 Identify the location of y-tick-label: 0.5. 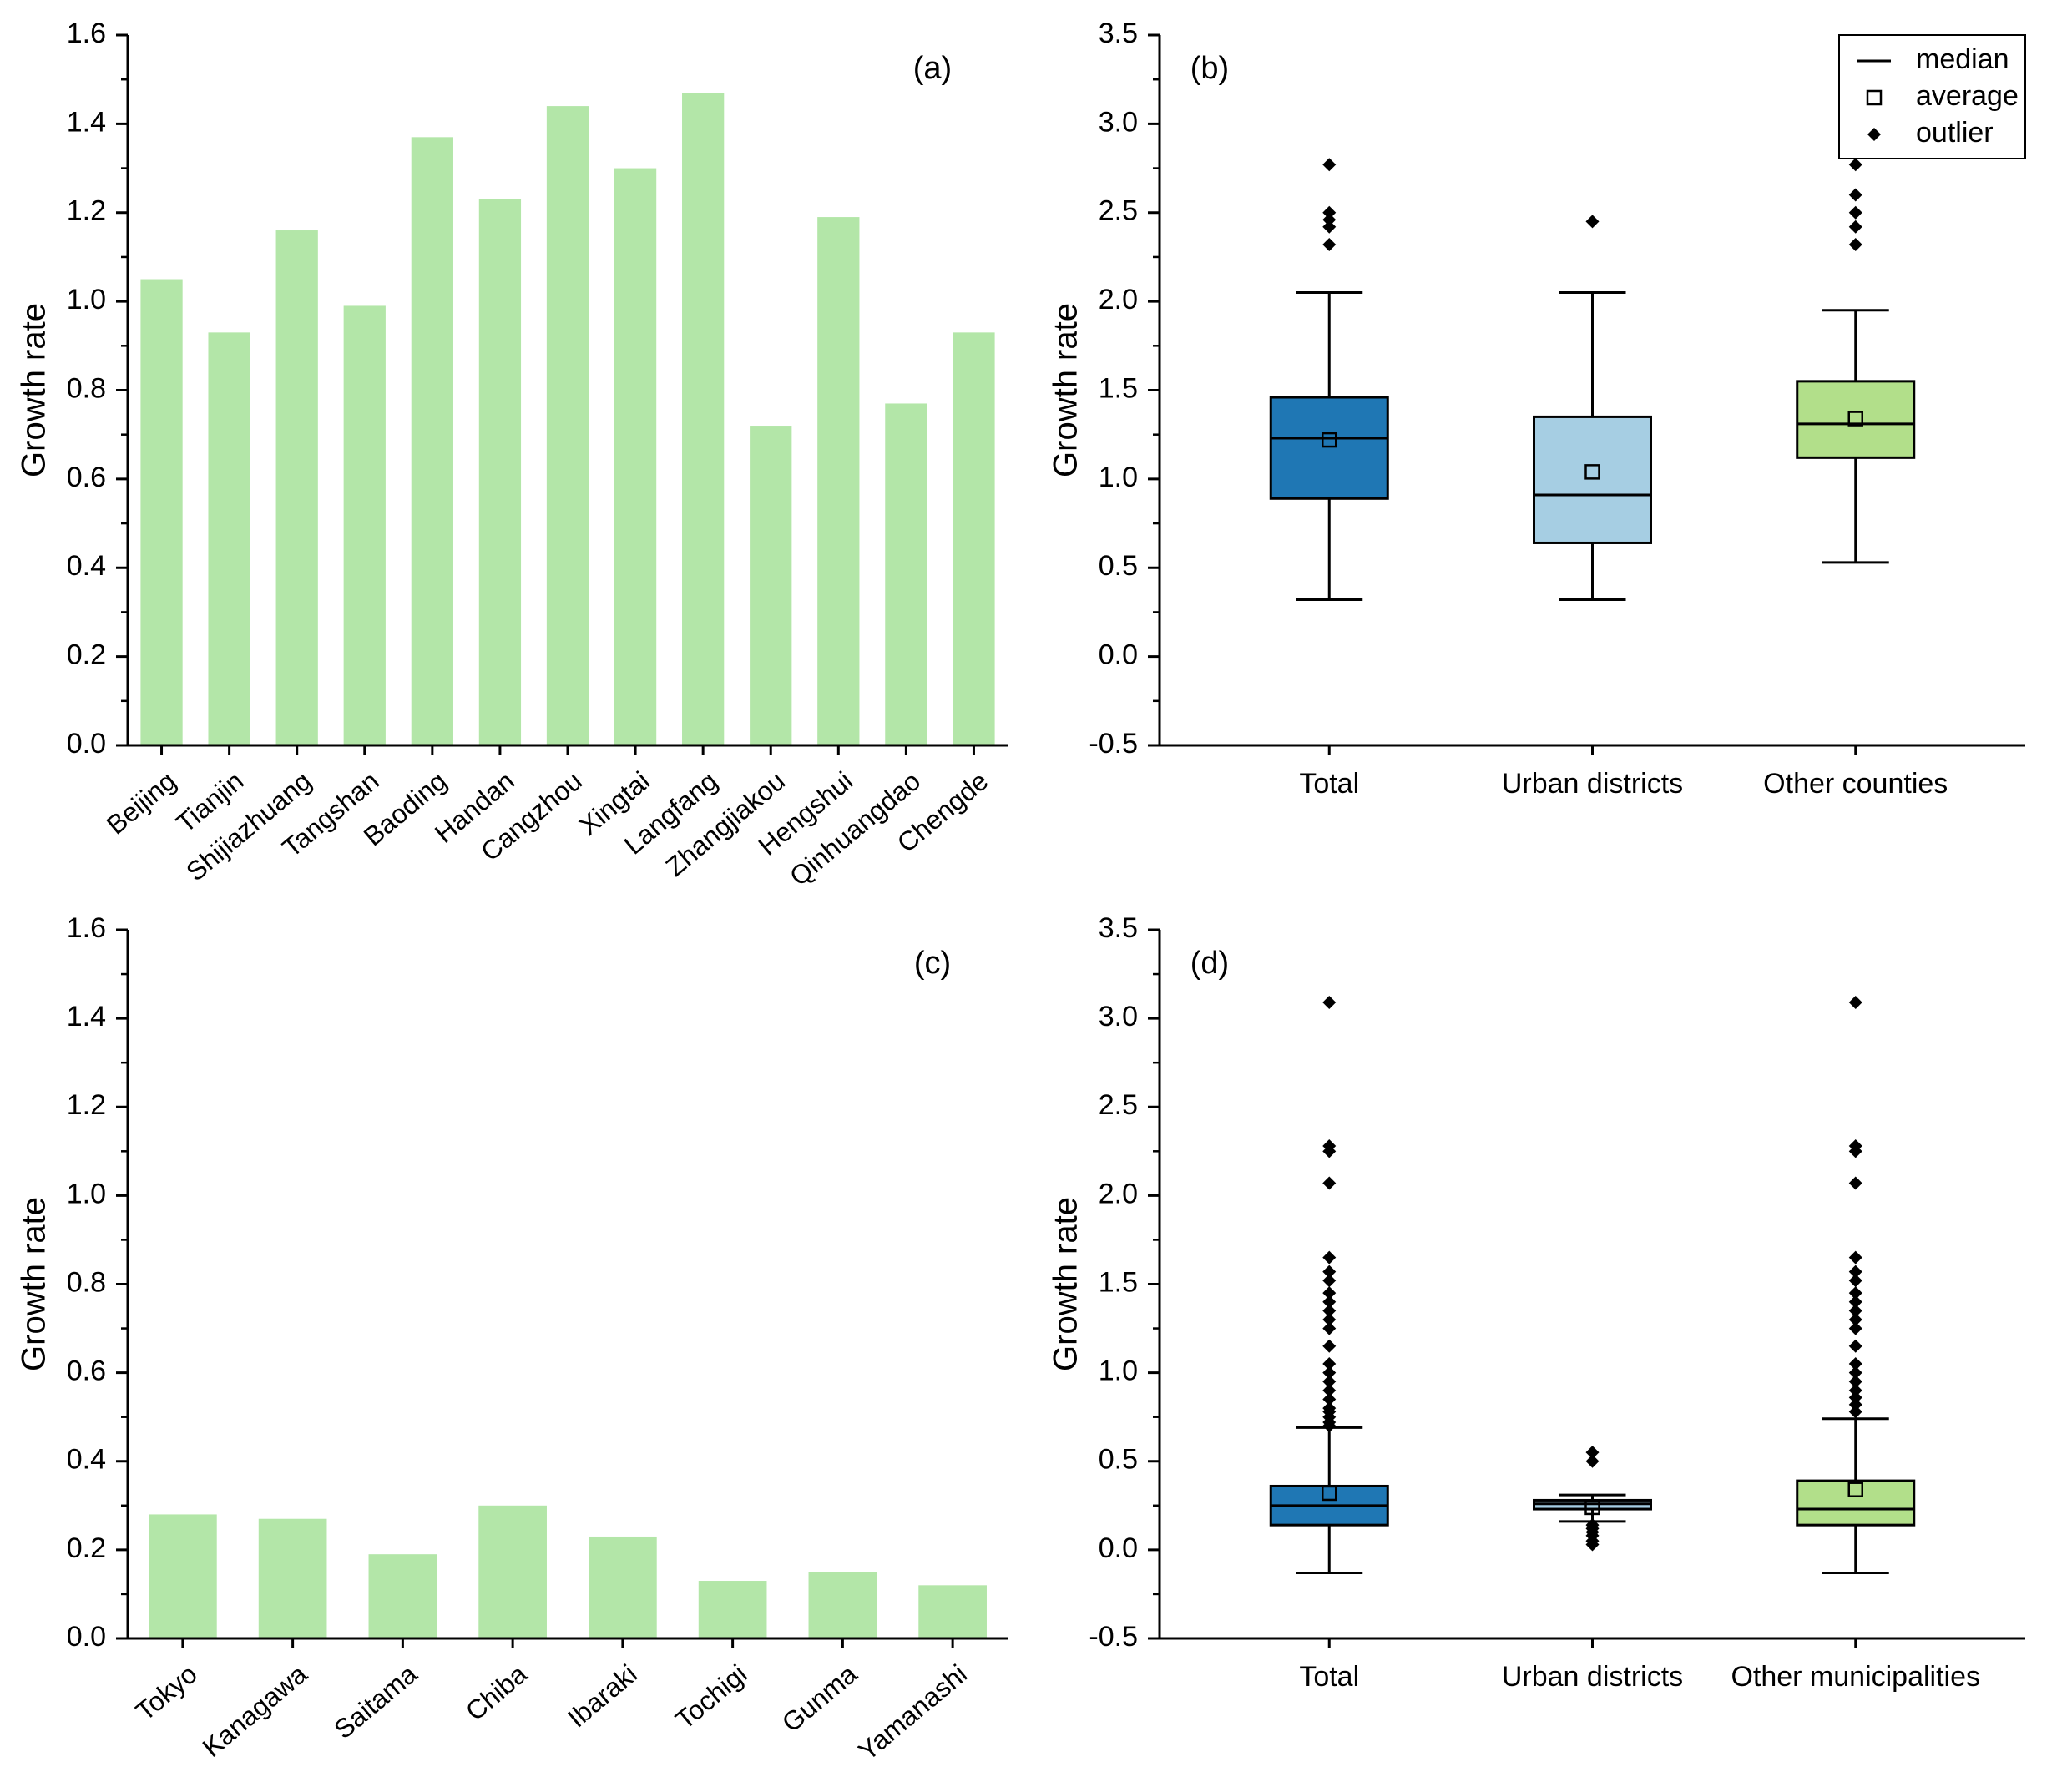
(1118, 1460).